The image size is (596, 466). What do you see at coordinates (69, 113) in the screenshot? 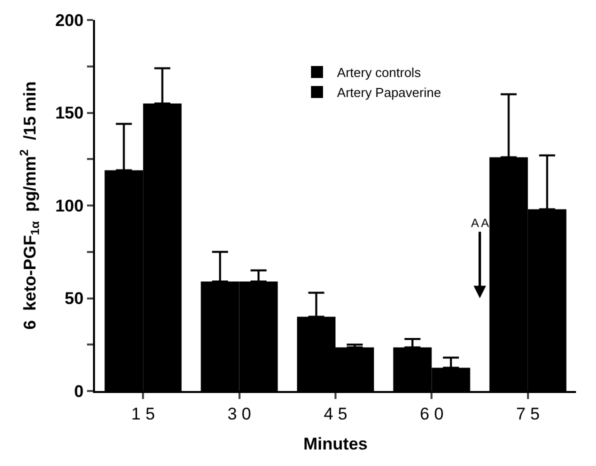
I see `y-tick-label: 150` at bounding box center [69, 113].